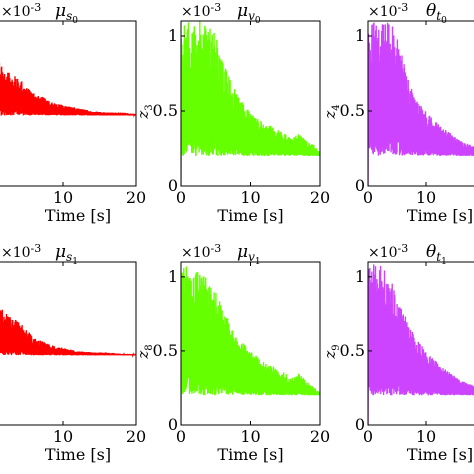 The height and width of the screenshot is (474, 474). What do you see at coordinates (149, 107) in the screenshot?
I see `y-axis-label-subscript: 3` at bounding box center [149, 107].